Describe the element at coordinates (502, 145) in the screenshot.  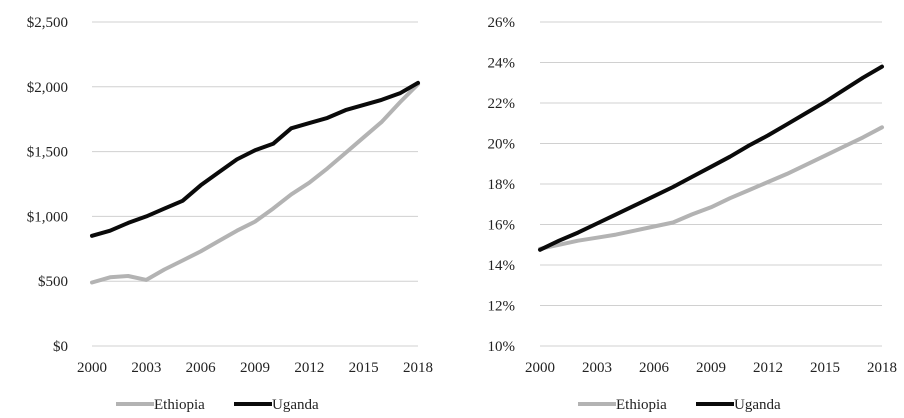
I see `y-tick-label: 20%` at that location.